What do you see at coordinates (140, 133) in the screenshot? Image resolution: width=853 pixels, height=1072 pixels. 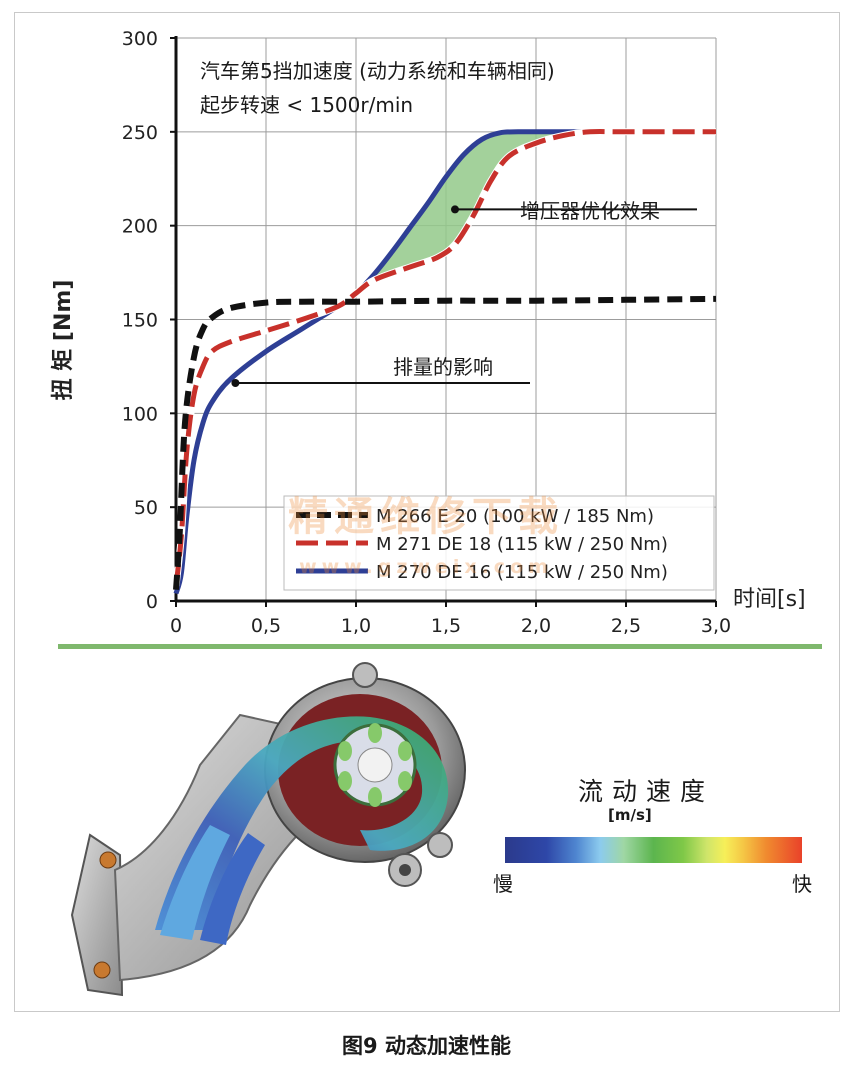 I see `y-tick-label: 250` at bounding box center [140, 133].